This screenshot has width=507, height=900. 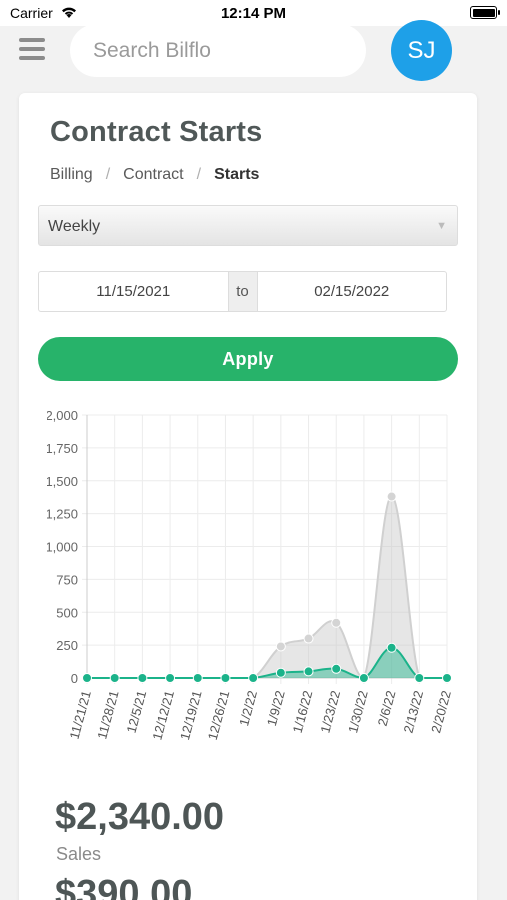 I want to click on breadcrumb-starts: Starts, so click(x=237, y=174).